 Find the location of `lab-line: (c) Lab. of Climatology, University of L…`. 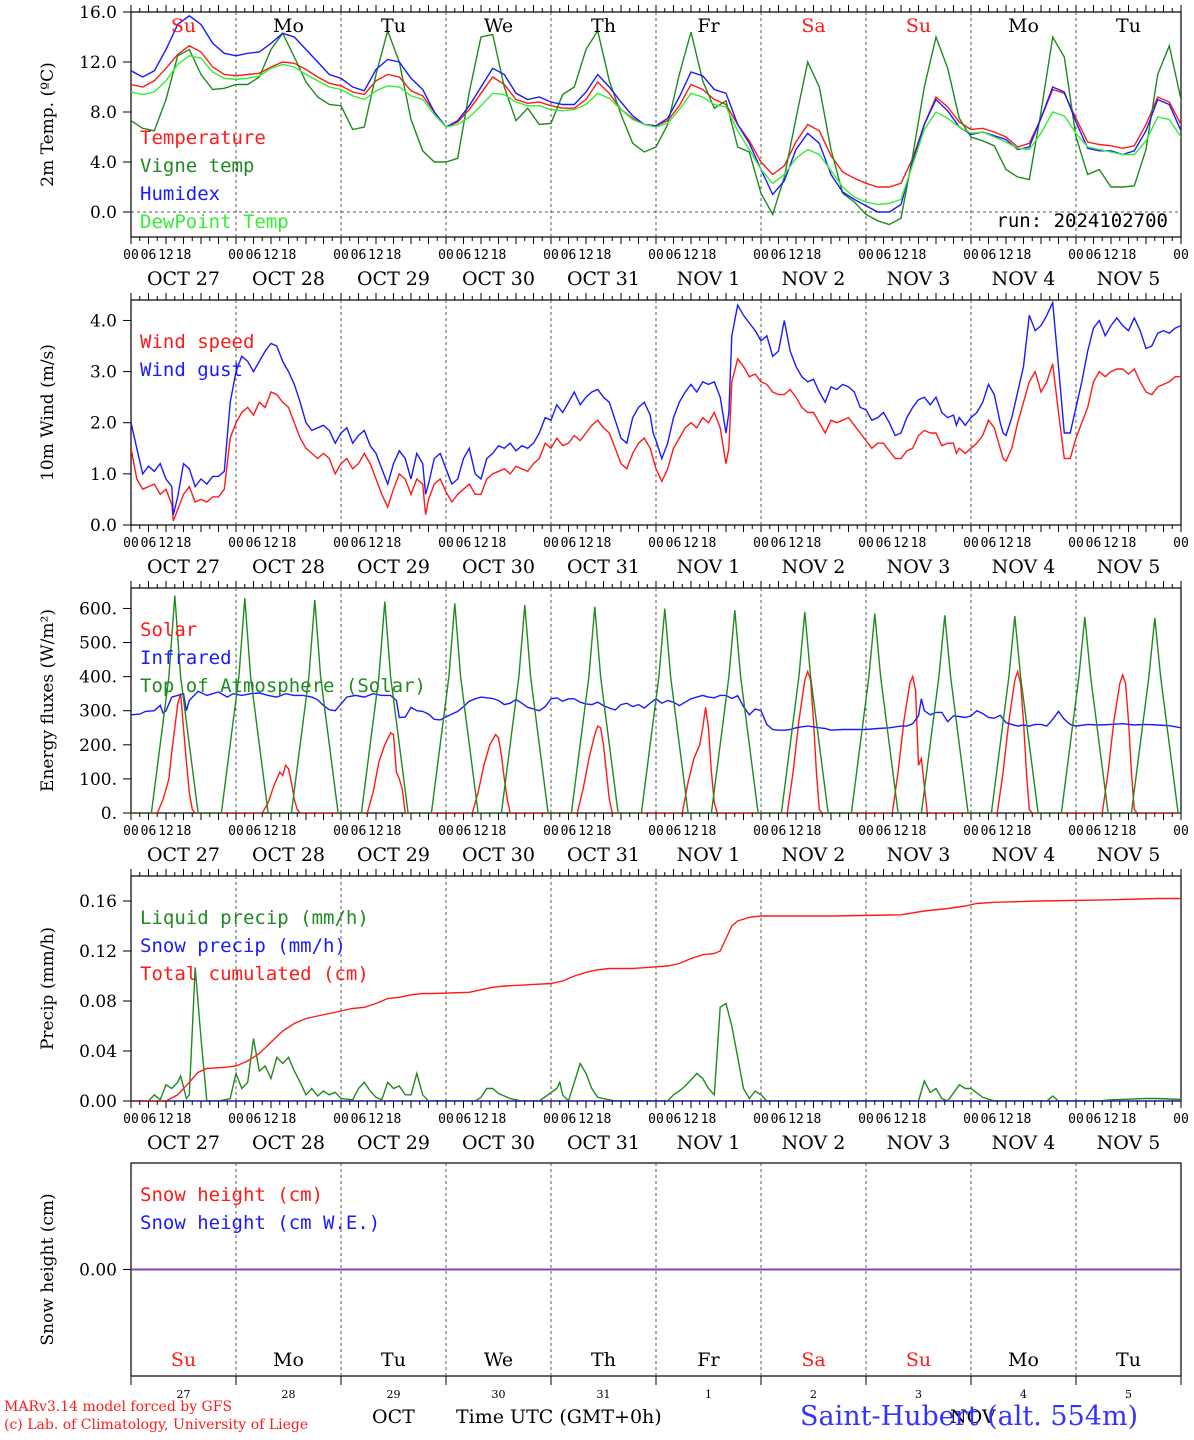

lab-line: (c) Lab. of Climatology, University of L… is located at coordinates (156, 1425).